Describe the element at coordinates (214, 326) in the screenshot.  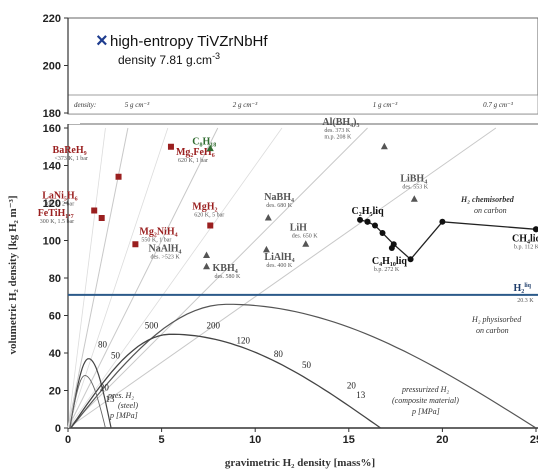
I see `composite-pressure-label: 200` at that location.